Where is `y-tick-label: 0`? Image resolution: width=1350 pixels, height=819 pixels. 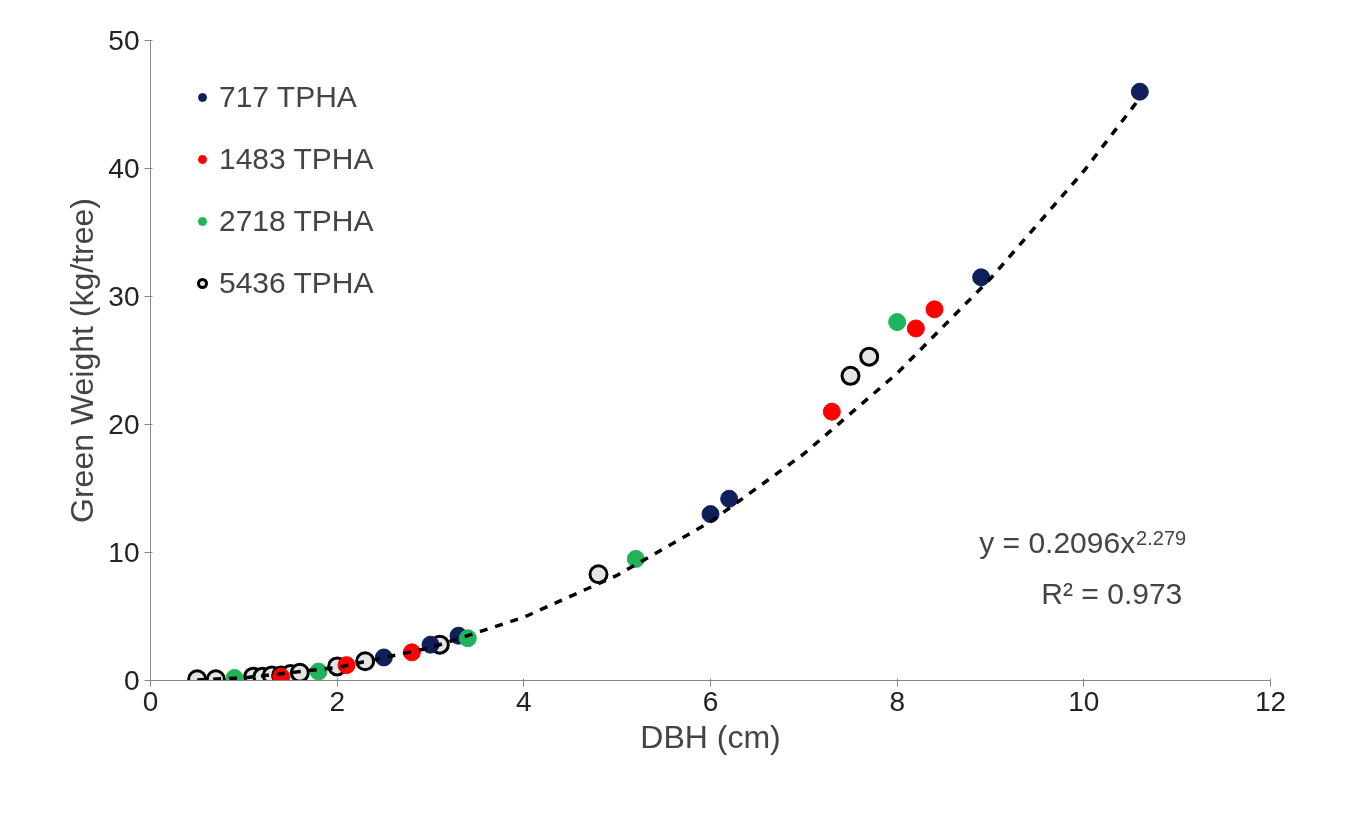
y-tick-label: 0 is located at coordinates (131, 680).